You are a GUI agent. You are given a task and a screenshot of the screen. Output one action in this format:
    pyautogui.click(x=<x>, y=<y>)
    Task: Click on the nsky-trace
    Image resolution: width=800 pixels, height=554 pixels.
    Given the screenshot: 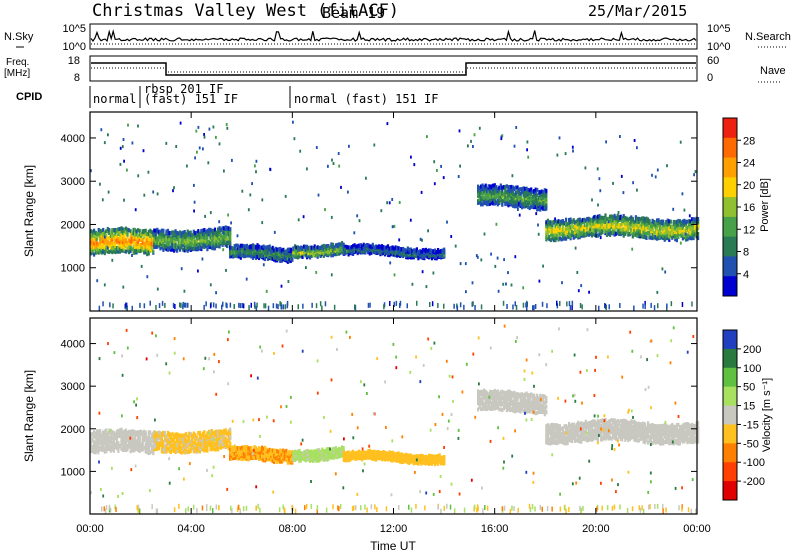 What is the action you would take?
    pyautogui.click(x=393, y=37)
    